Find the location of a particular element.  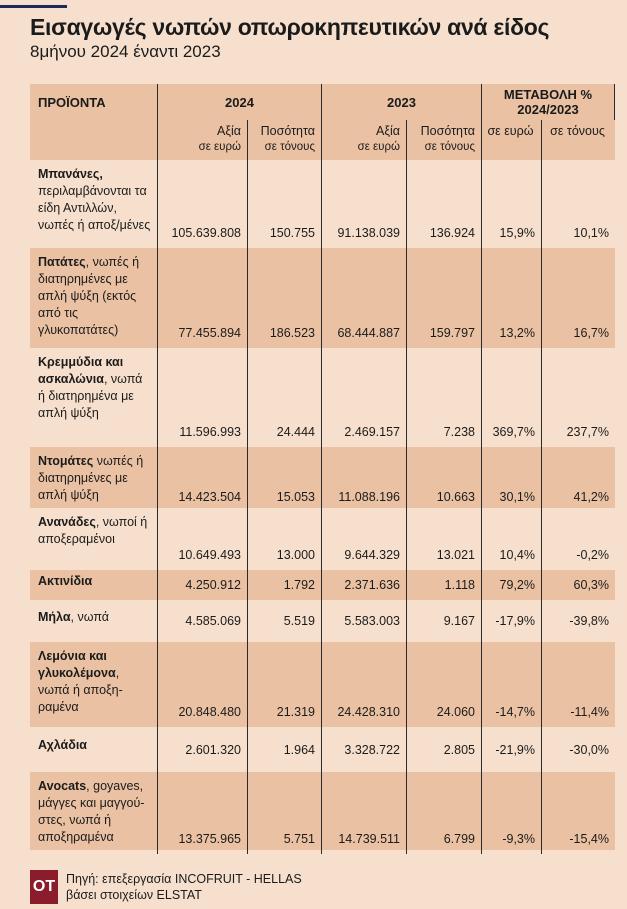

change-tons: -0,2% is located at coordinates (592, 555).